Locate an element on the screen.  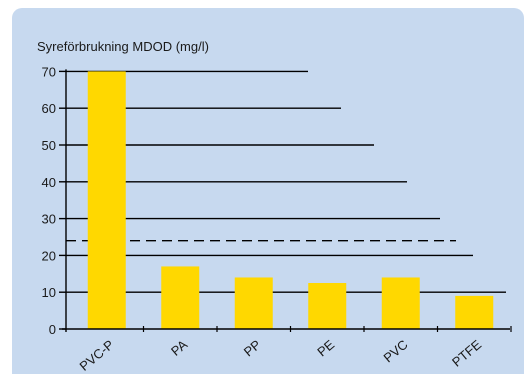
bar-pp is located at coordinates (253, 303).